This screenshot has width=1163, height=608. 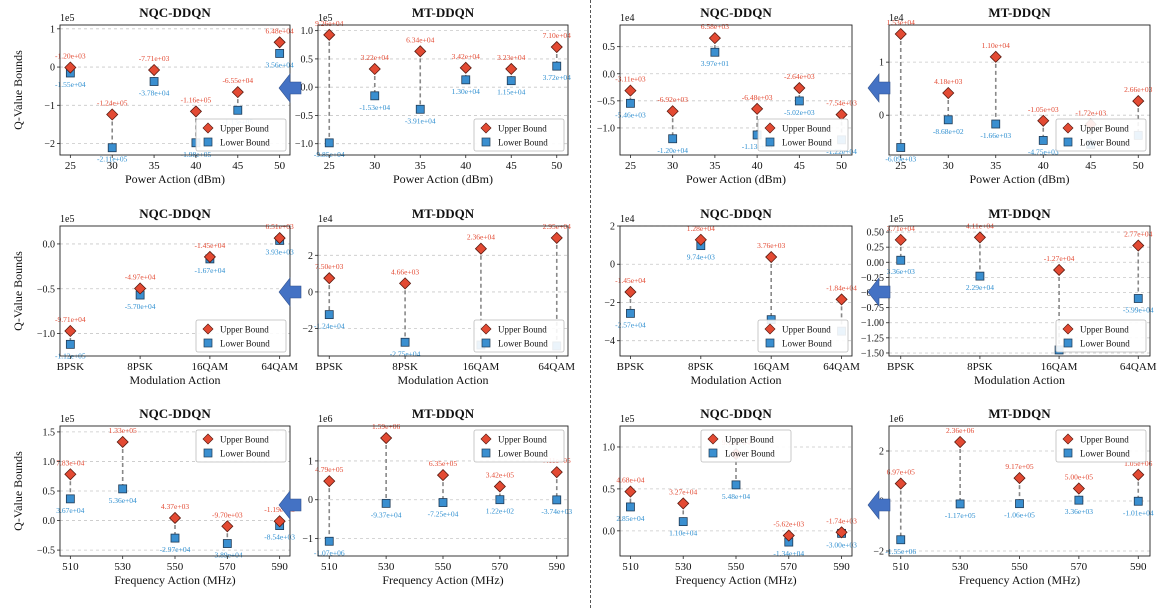 I want to click on y-tick-label: 0.5, so click(x=307, y=59).